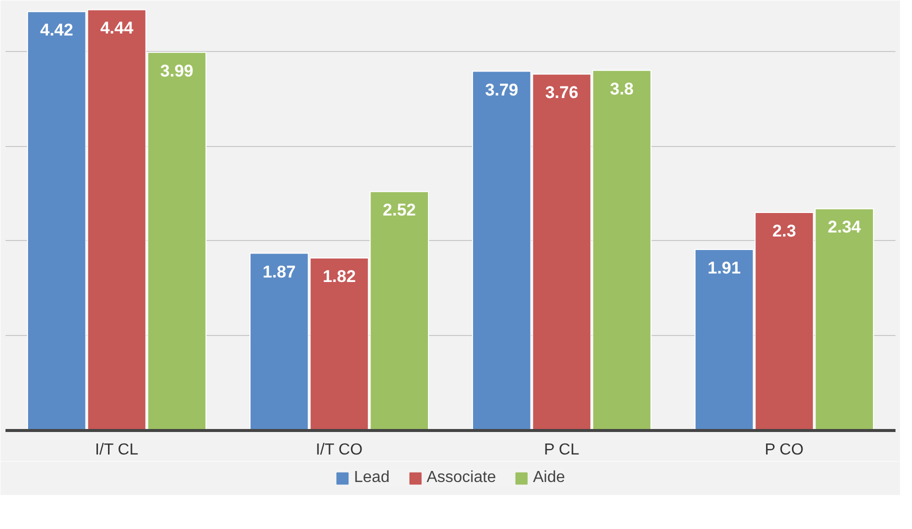  What do you see at coordinates (845, 227) in the screenshot?
I see `data-label: 2.34` at bounding box center [845, 227].